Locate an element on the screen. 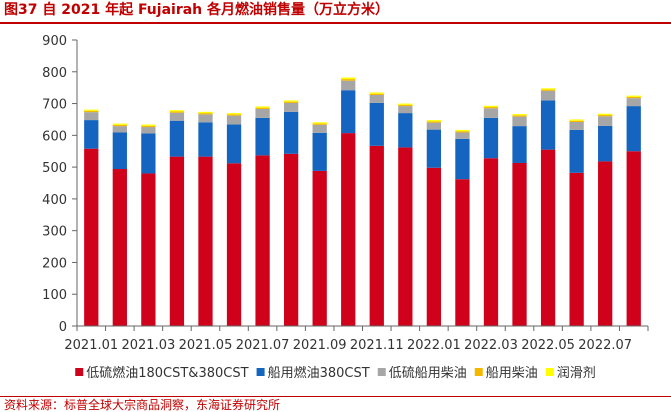 The height and width of the screenshot is (412, 671). bar-segment-s3-2021.07 is located at coordinates (262, 108).